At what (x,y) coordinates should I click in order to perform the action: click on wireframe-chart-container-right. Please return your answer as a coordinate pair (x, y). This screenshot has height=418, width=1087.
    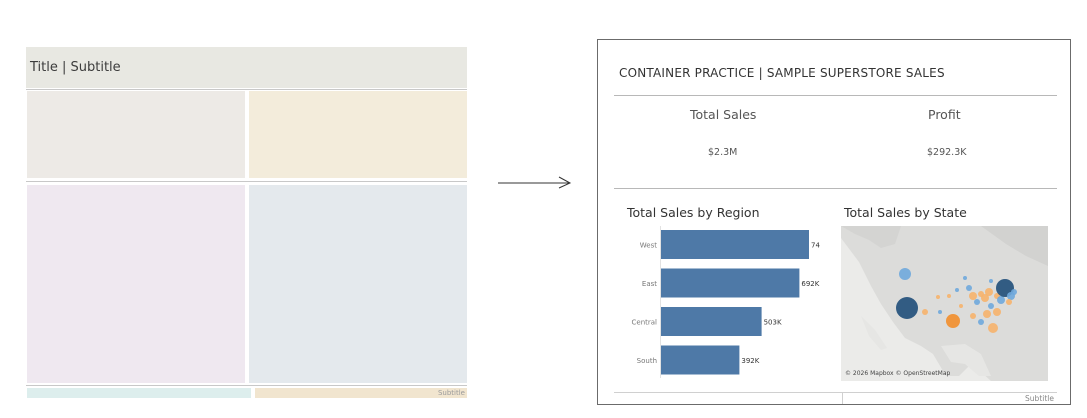
    Looking at the image, I should click on (358, 284).